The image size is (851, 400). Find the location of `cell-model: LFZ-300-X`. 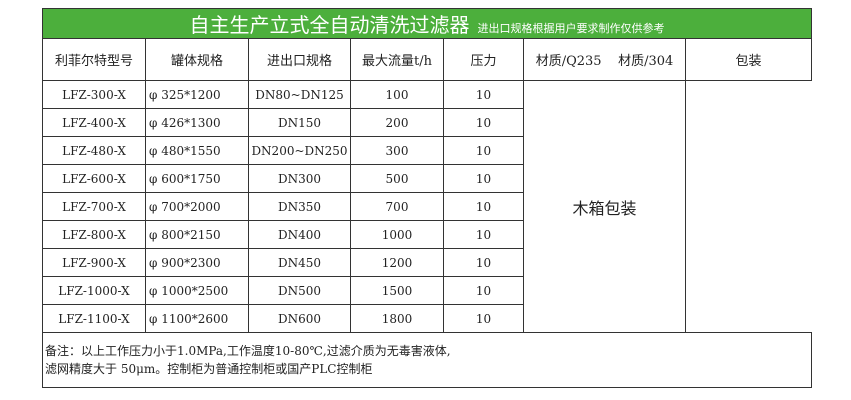

cell-model: LFZ-300-X is located at coordinates (94, 94).